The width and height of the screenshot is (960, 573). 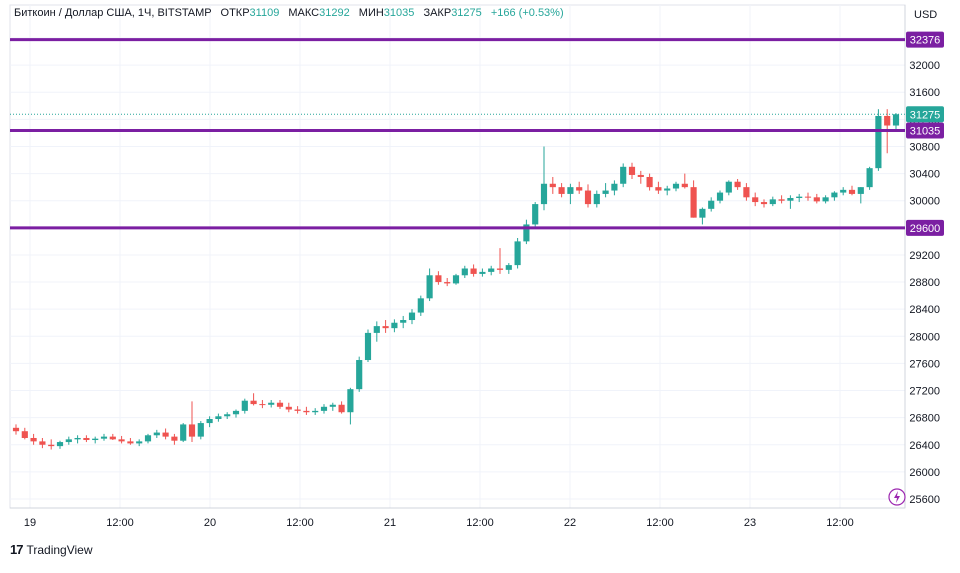 What do you see at coordinates (926, 15) in the screenshot?
I see `currency-label: USD` at bounding box center [926, 15].